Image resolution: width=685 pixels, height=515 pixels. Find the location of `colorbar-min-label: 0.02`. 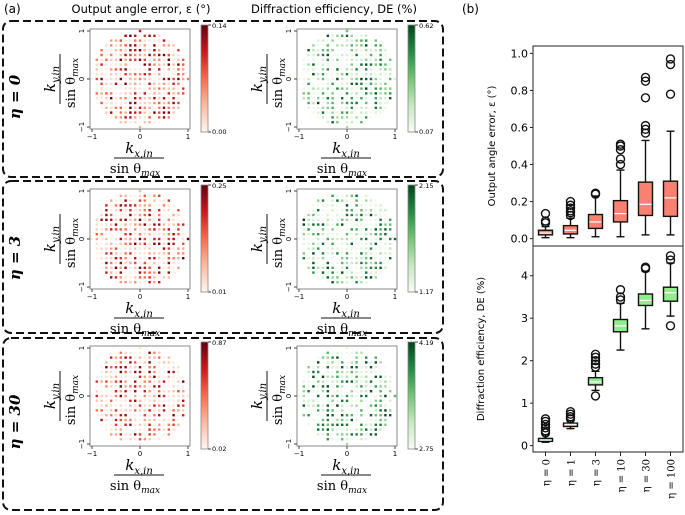

colorbar-min-label: 0.02 is located at coordinates (219, 449).